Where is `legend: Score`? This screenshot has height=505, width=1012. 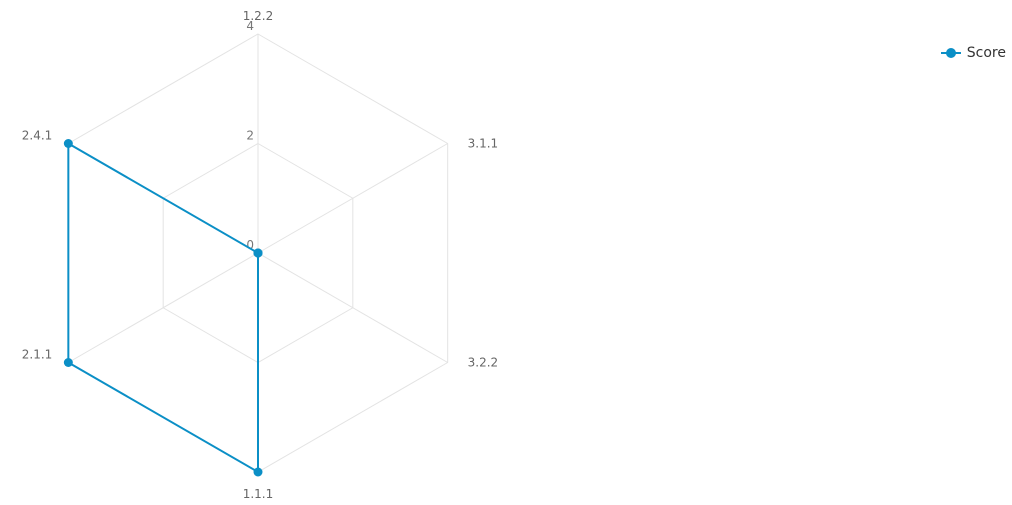
legend: Score is located at coordinates (973, 53).